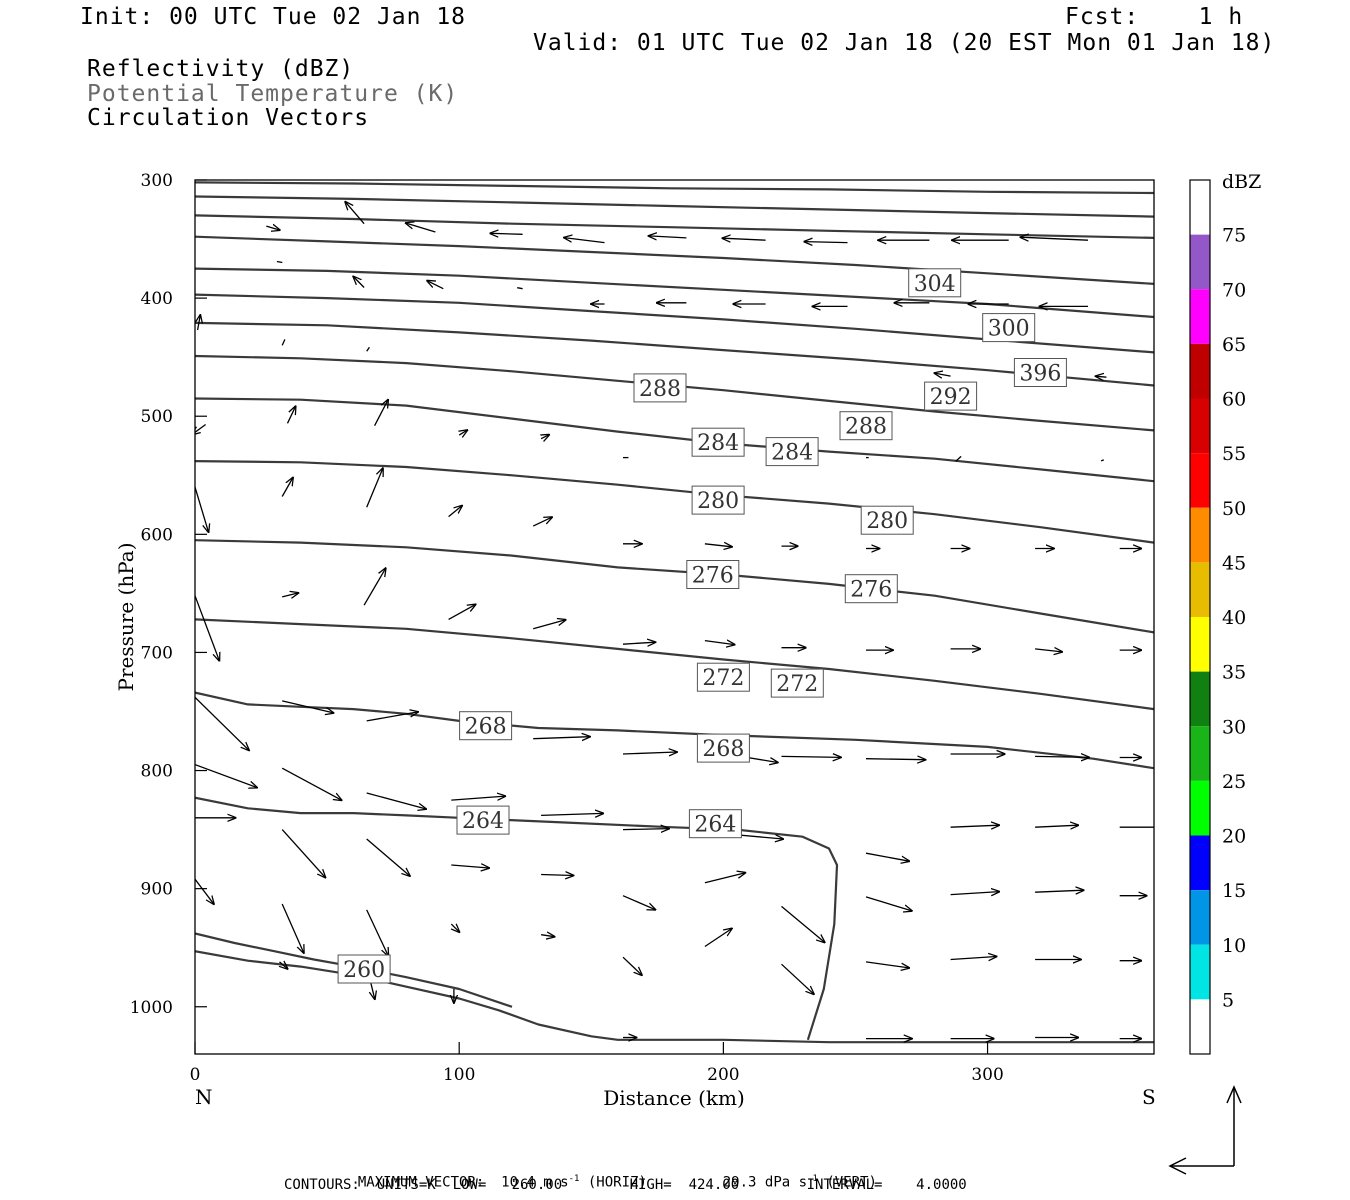 The width and height of the screenshot is (1350, 1200). Describe the element at coordinates (535, 1182) in the screenshot. I see `max-vector-horiz: 10.4 m s` at that location.